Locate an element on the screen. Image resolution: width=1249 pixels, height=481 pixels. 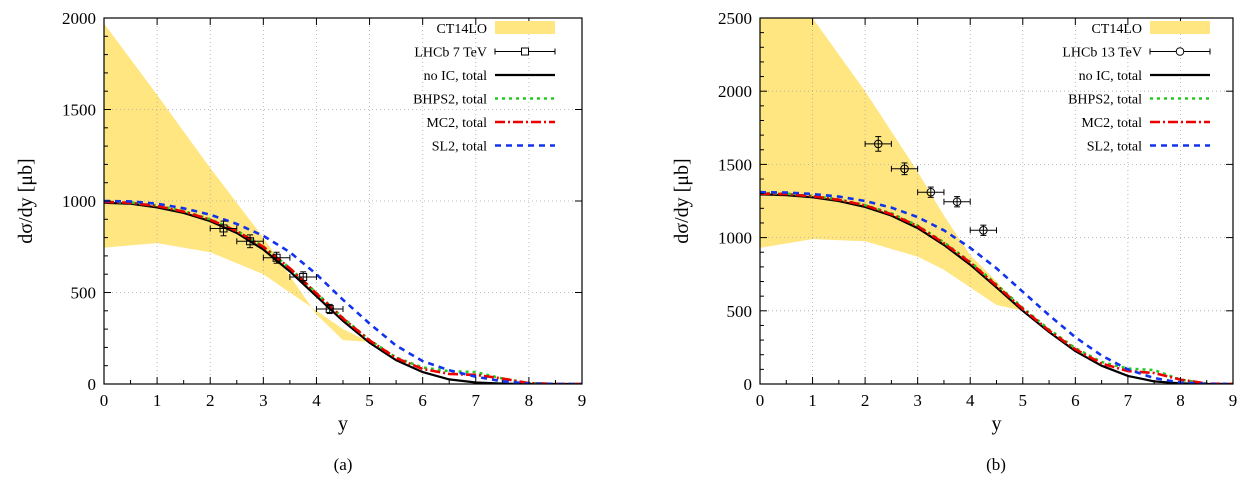
panel-caption: (b) is located at coordinates (996, 464).